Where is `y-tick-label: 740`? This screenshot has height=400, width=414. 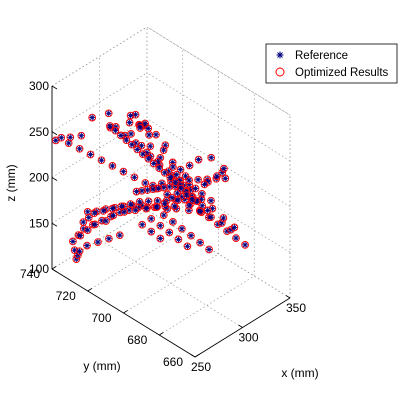 y-tick-label: 740 is located at coordinates (30, 274).